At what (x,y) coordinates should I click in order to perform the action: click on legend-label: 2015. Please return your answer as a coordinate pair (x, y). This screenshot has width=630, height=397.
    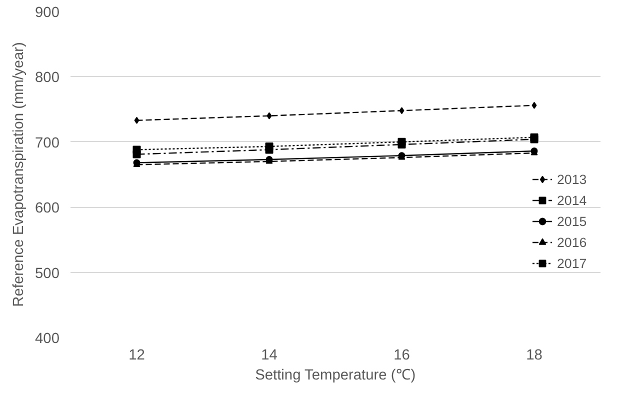
    Looking at the image, I should click on (572, 221).